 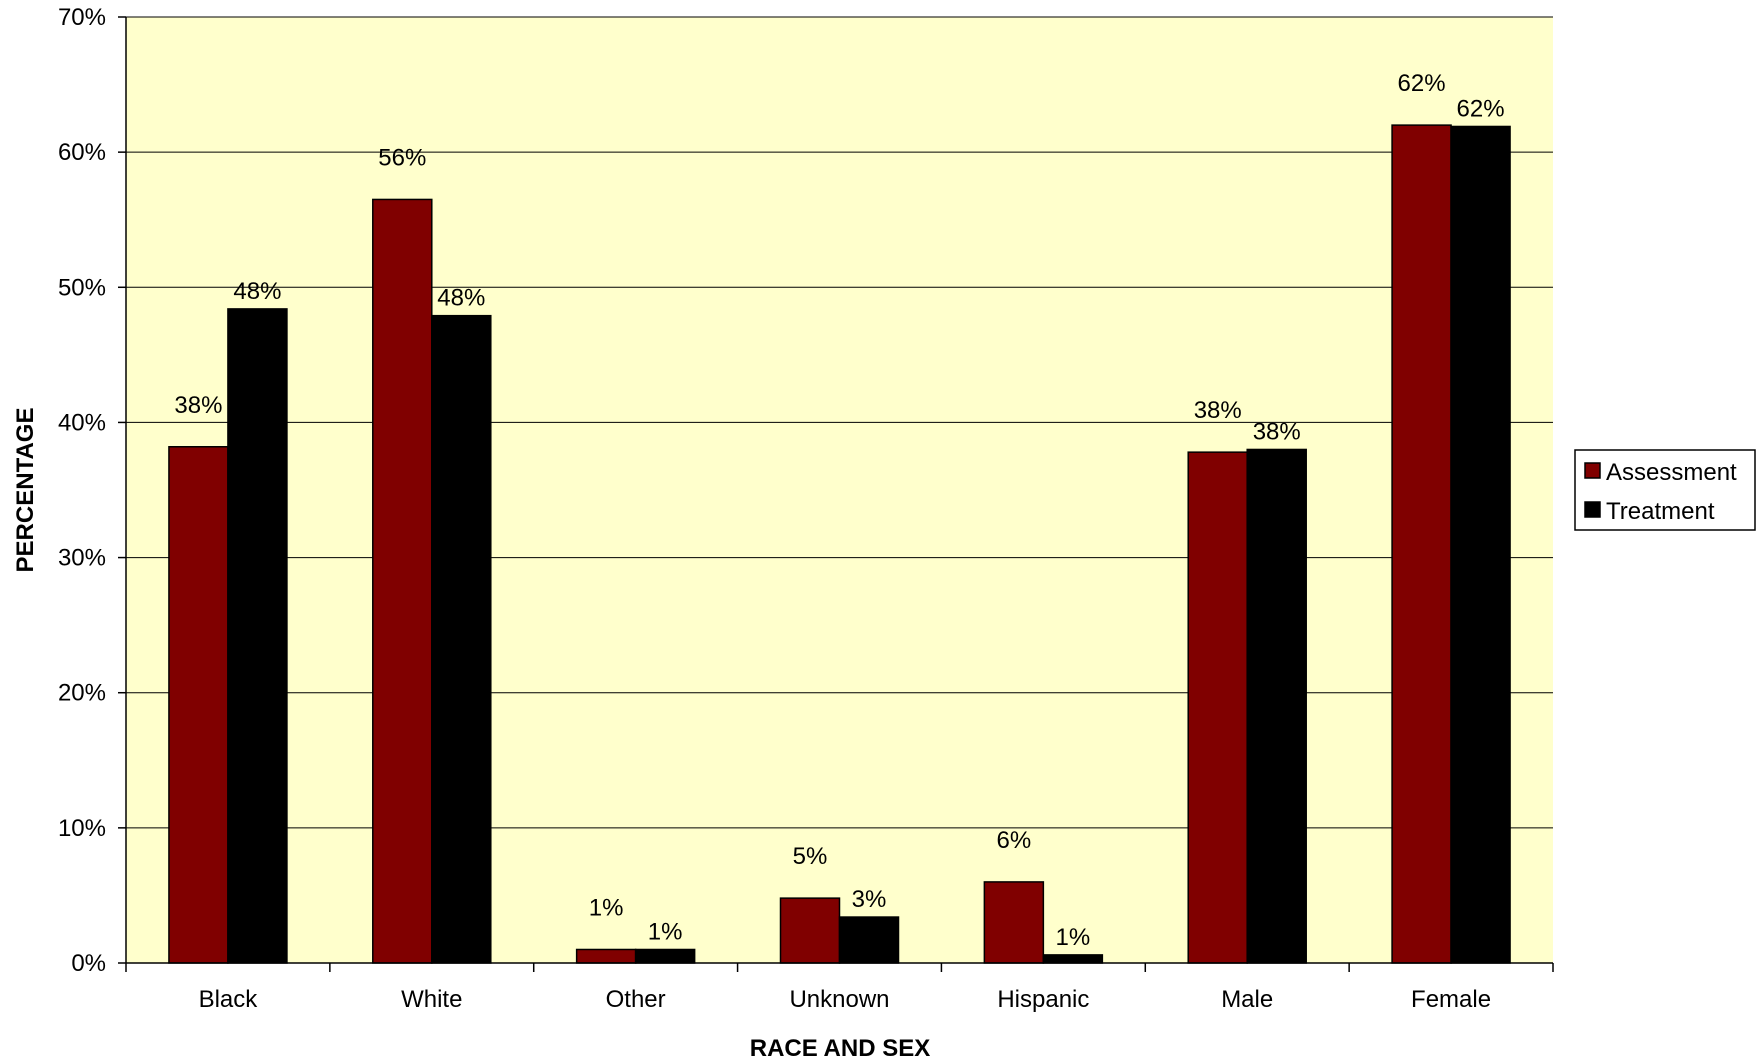 What do you see at coordinates (1073, 937) in the screenshot?
I see `data-label-treatment-hispanic: 1%` at bounding box center [1073, 937].